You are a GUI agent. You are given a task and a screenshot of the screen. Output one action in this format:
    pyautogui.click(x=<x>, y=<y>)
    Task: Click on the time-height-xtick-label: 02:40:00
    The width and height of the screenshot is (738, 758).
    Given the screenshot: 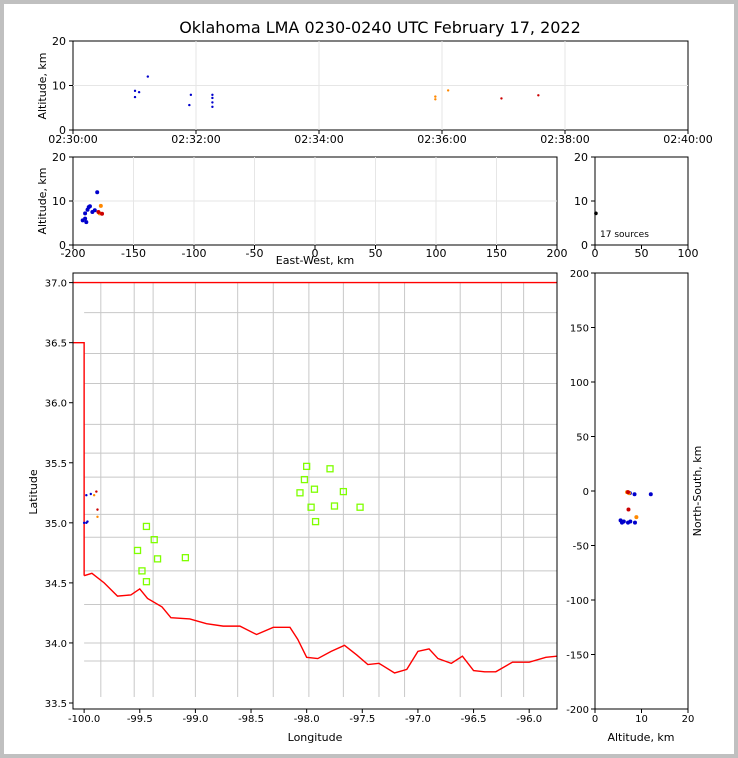 What is the action you would take?
    pyautogui.click(x=687, y=139)
    